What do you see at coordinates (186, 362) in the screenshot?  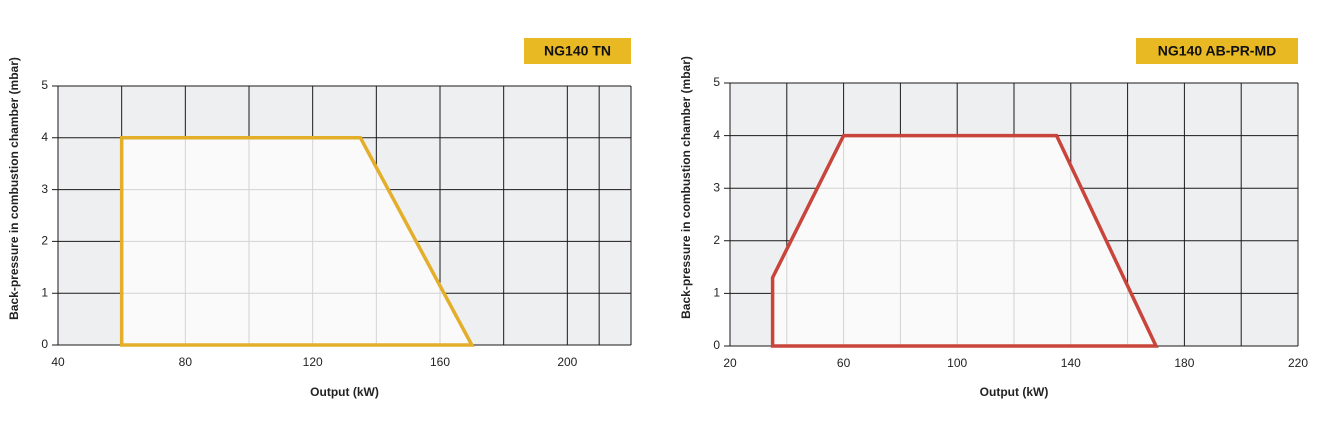 I see `x-tick-label: 80` at bounding box center [186, 362].